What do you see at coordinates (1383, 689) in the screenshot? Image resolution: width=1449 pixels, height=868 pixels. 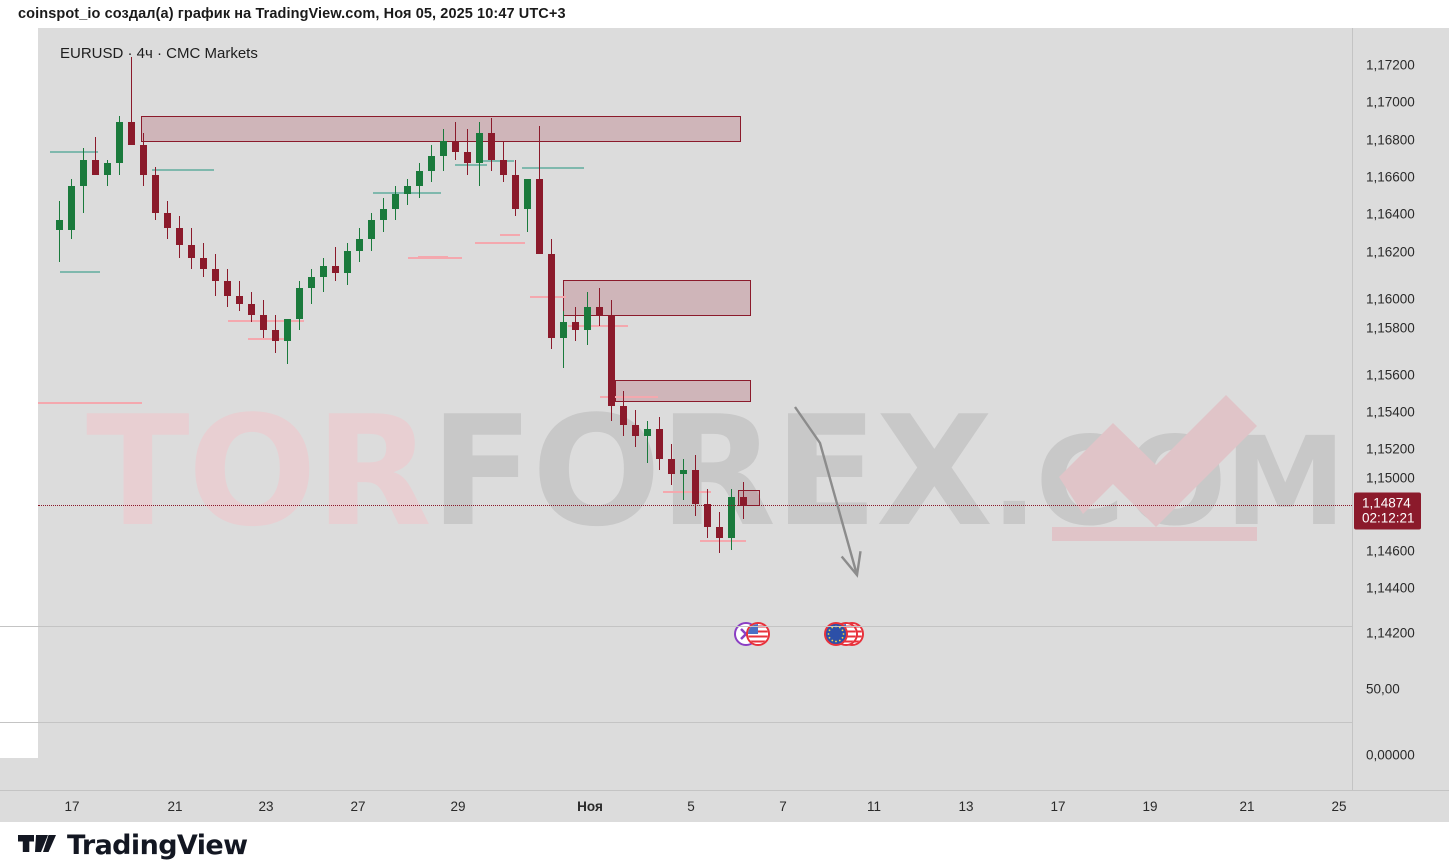 I see `price-tick: 50,00` at bounding box center [1383, 689].